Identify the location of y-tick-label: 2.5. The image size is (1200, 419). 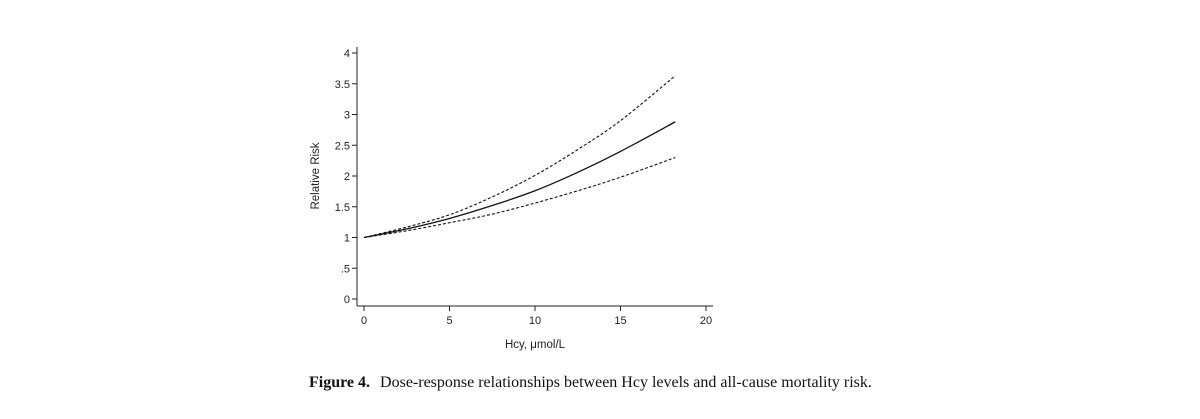
(342, 146).